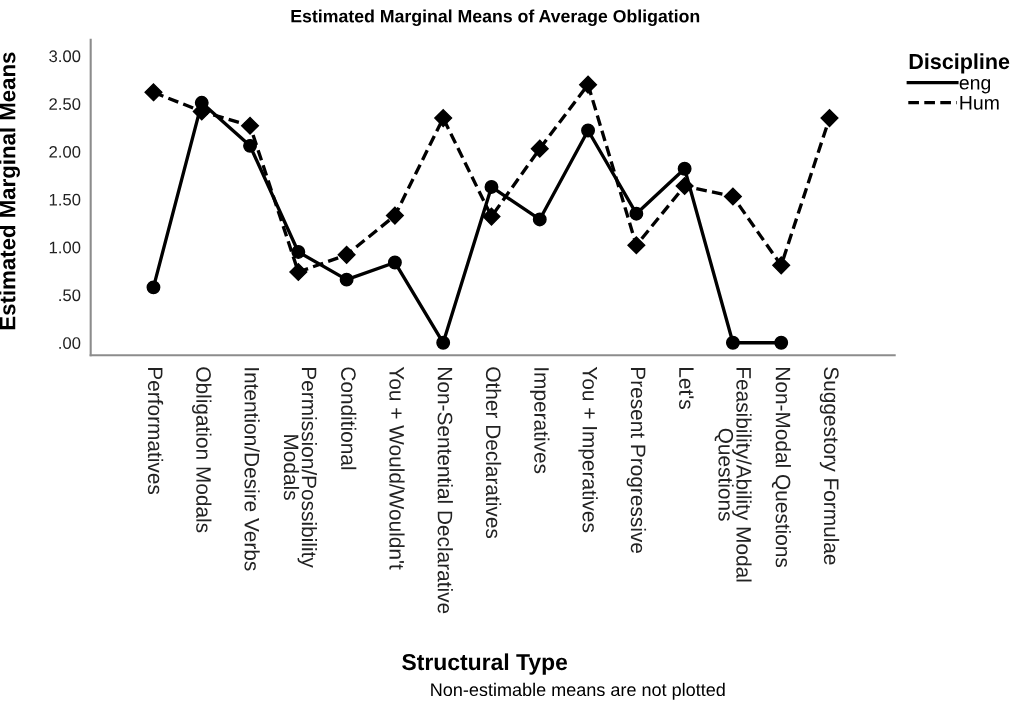 The height and width of the screenshot is (709, 1019). What do you see at coordinates (65, 151) in the screenshot?
I see `y-tick-label: 2.00` at bounding box center [65, 151].